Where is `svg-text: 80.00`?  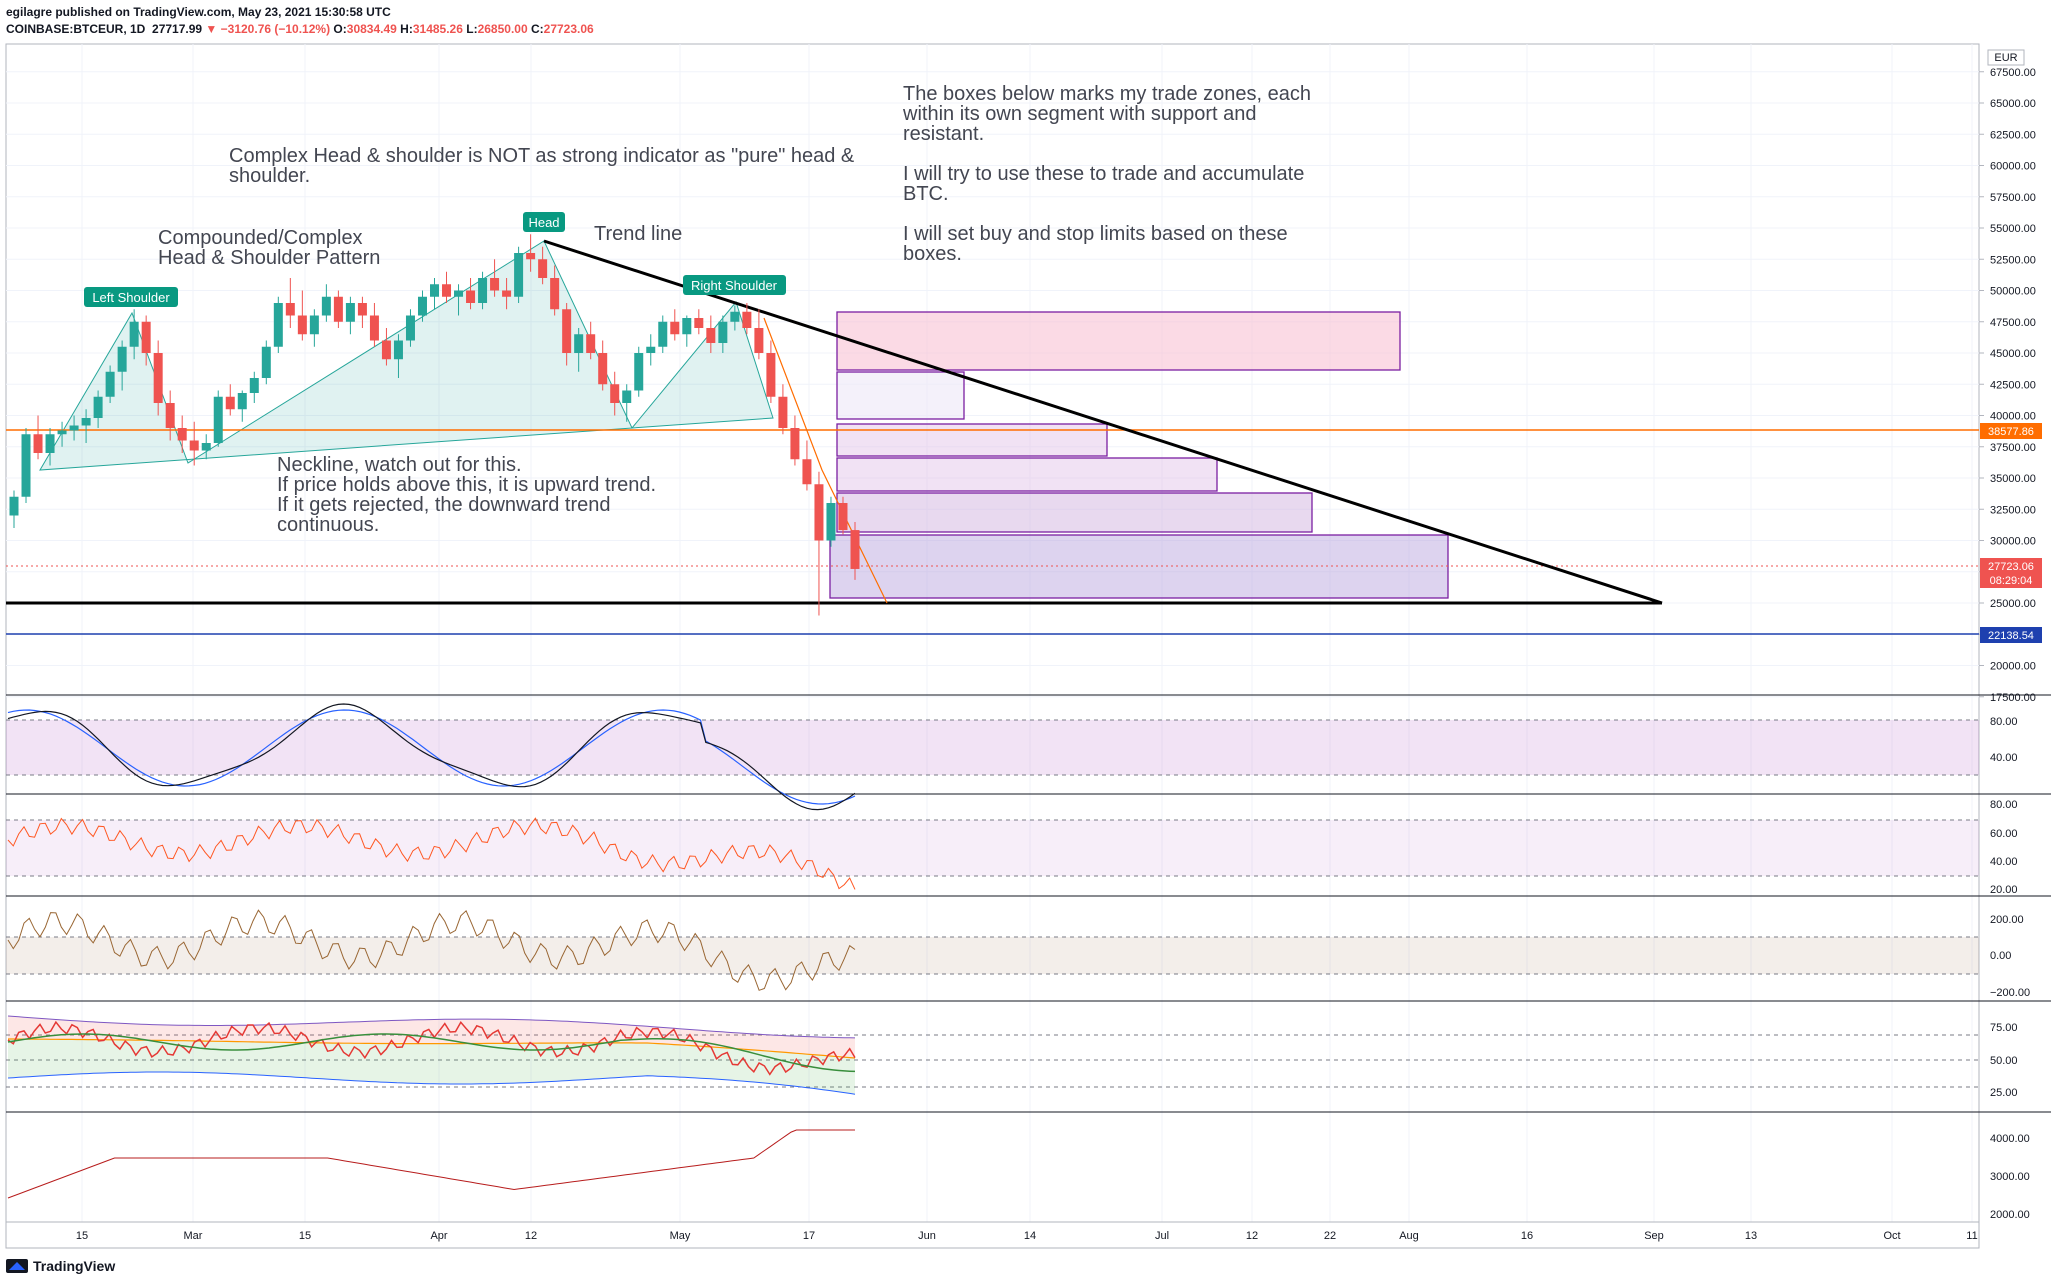 svg-text: 80.00 is located at coordinates (2004, 805).